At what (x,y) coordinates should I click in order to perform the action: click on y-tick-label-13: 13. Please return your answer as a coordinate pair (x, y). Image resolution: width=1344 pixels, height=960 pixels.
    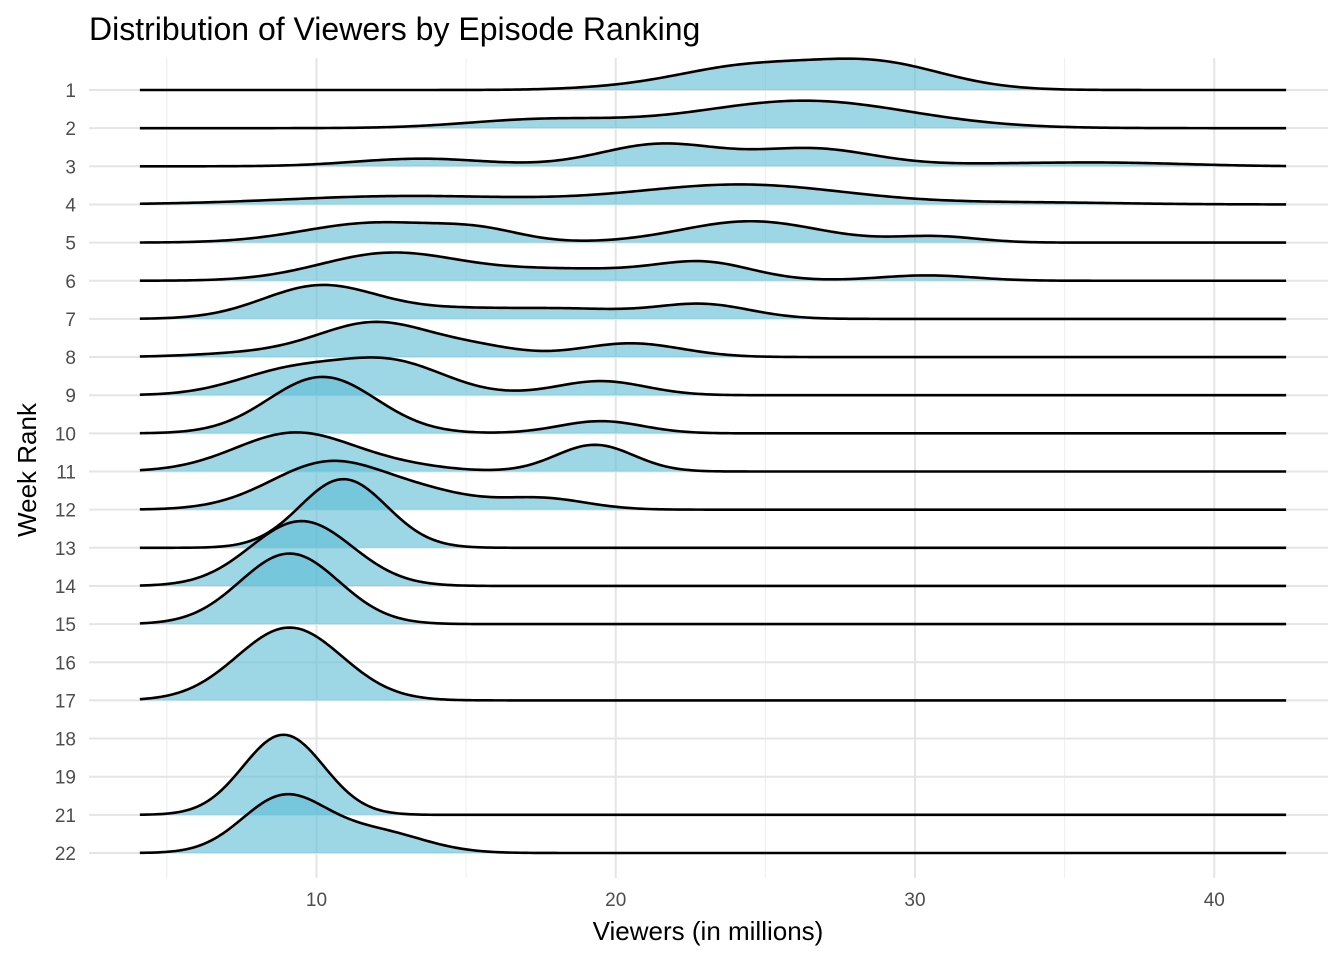
    Looking at the image, I should click on (65, 549).